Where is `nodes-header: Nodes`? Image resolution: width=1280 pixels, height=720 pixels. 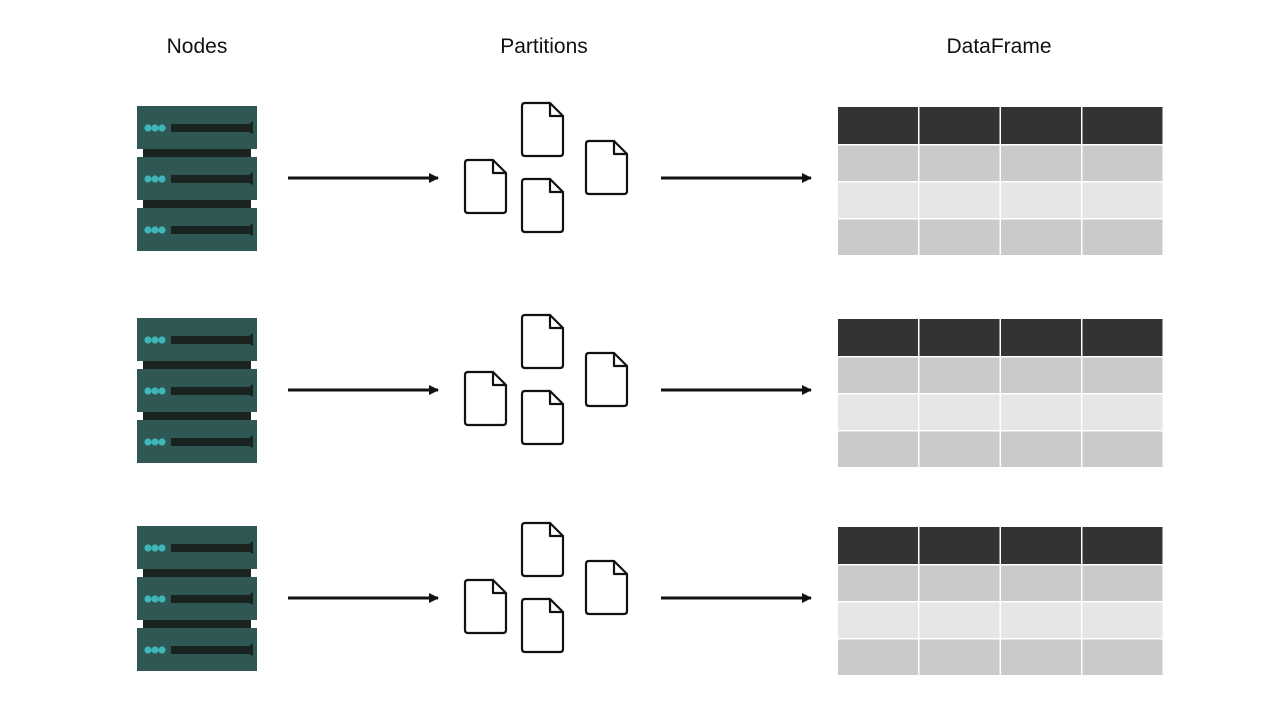 nodes-header: Nodes is located at coordinates (197, 46).